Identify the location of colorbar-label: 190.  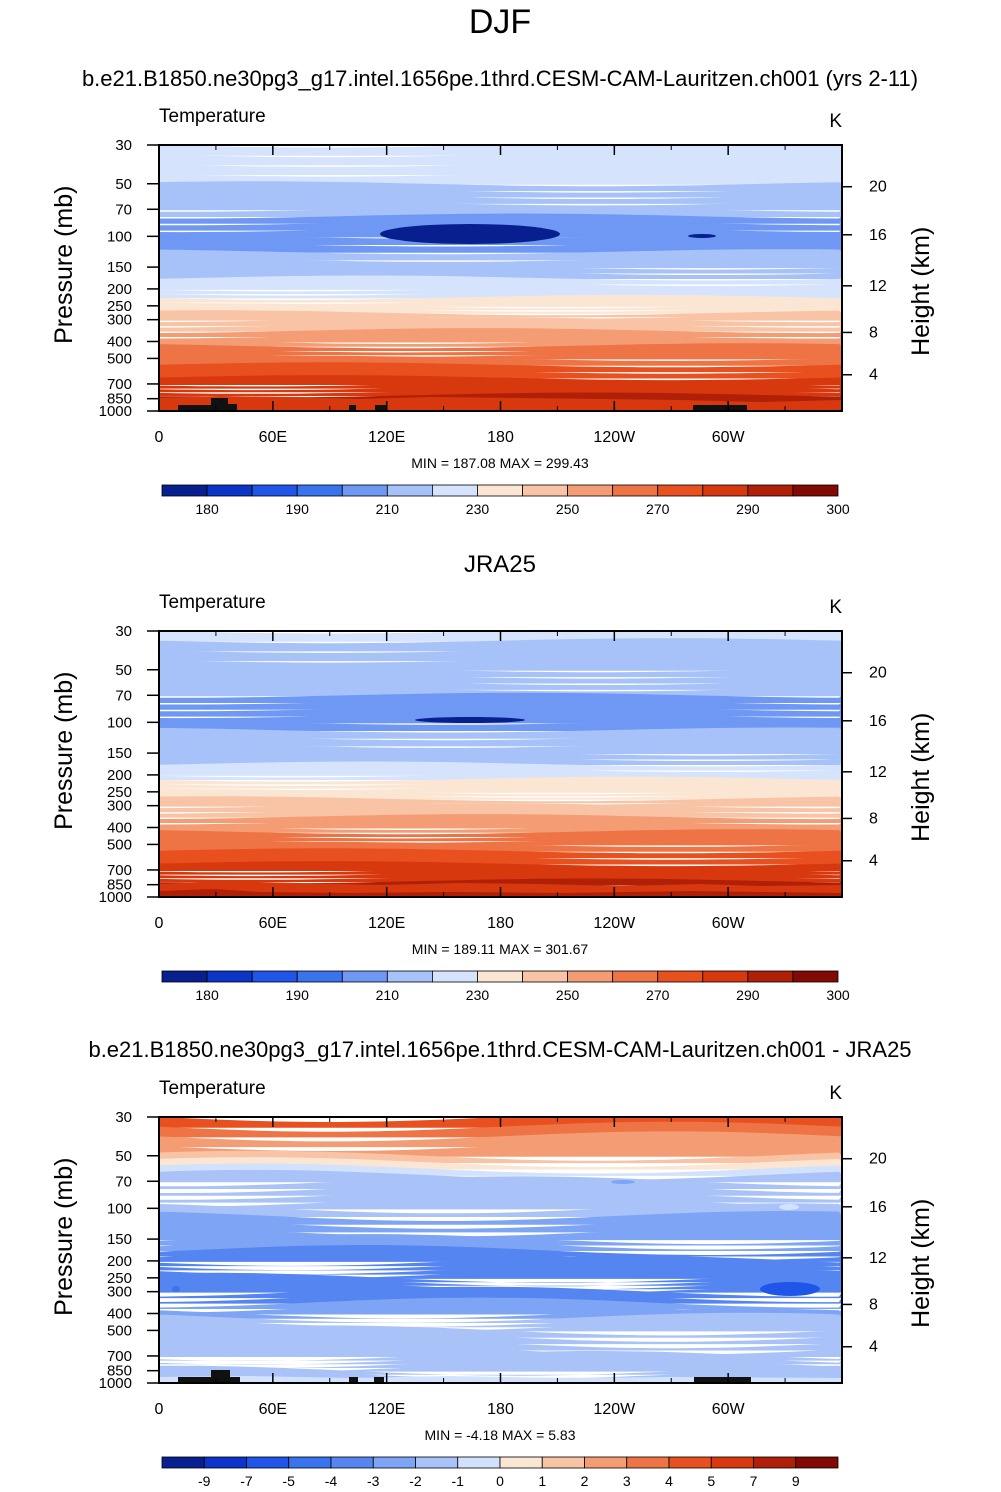
(298, 995).